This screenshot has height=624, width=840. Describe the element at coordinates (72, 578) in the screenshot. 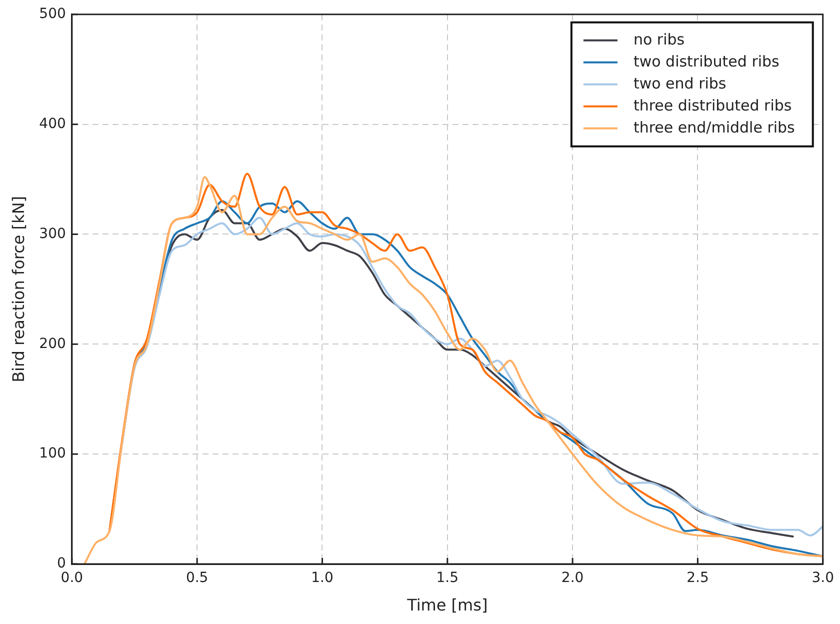

I see `x-tick-label: 0.0` at that location.